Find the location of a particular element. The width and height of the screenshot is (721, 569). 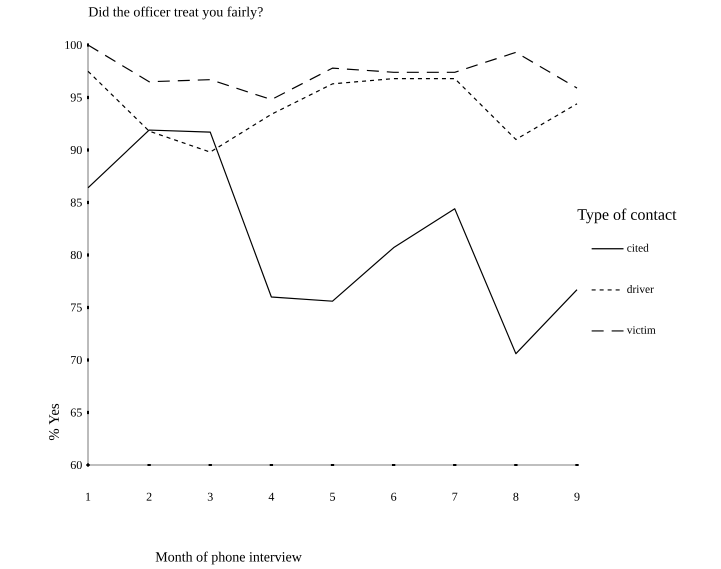

chart-title: Did the officer treat you fairly? is located at coordinates (175, 13).